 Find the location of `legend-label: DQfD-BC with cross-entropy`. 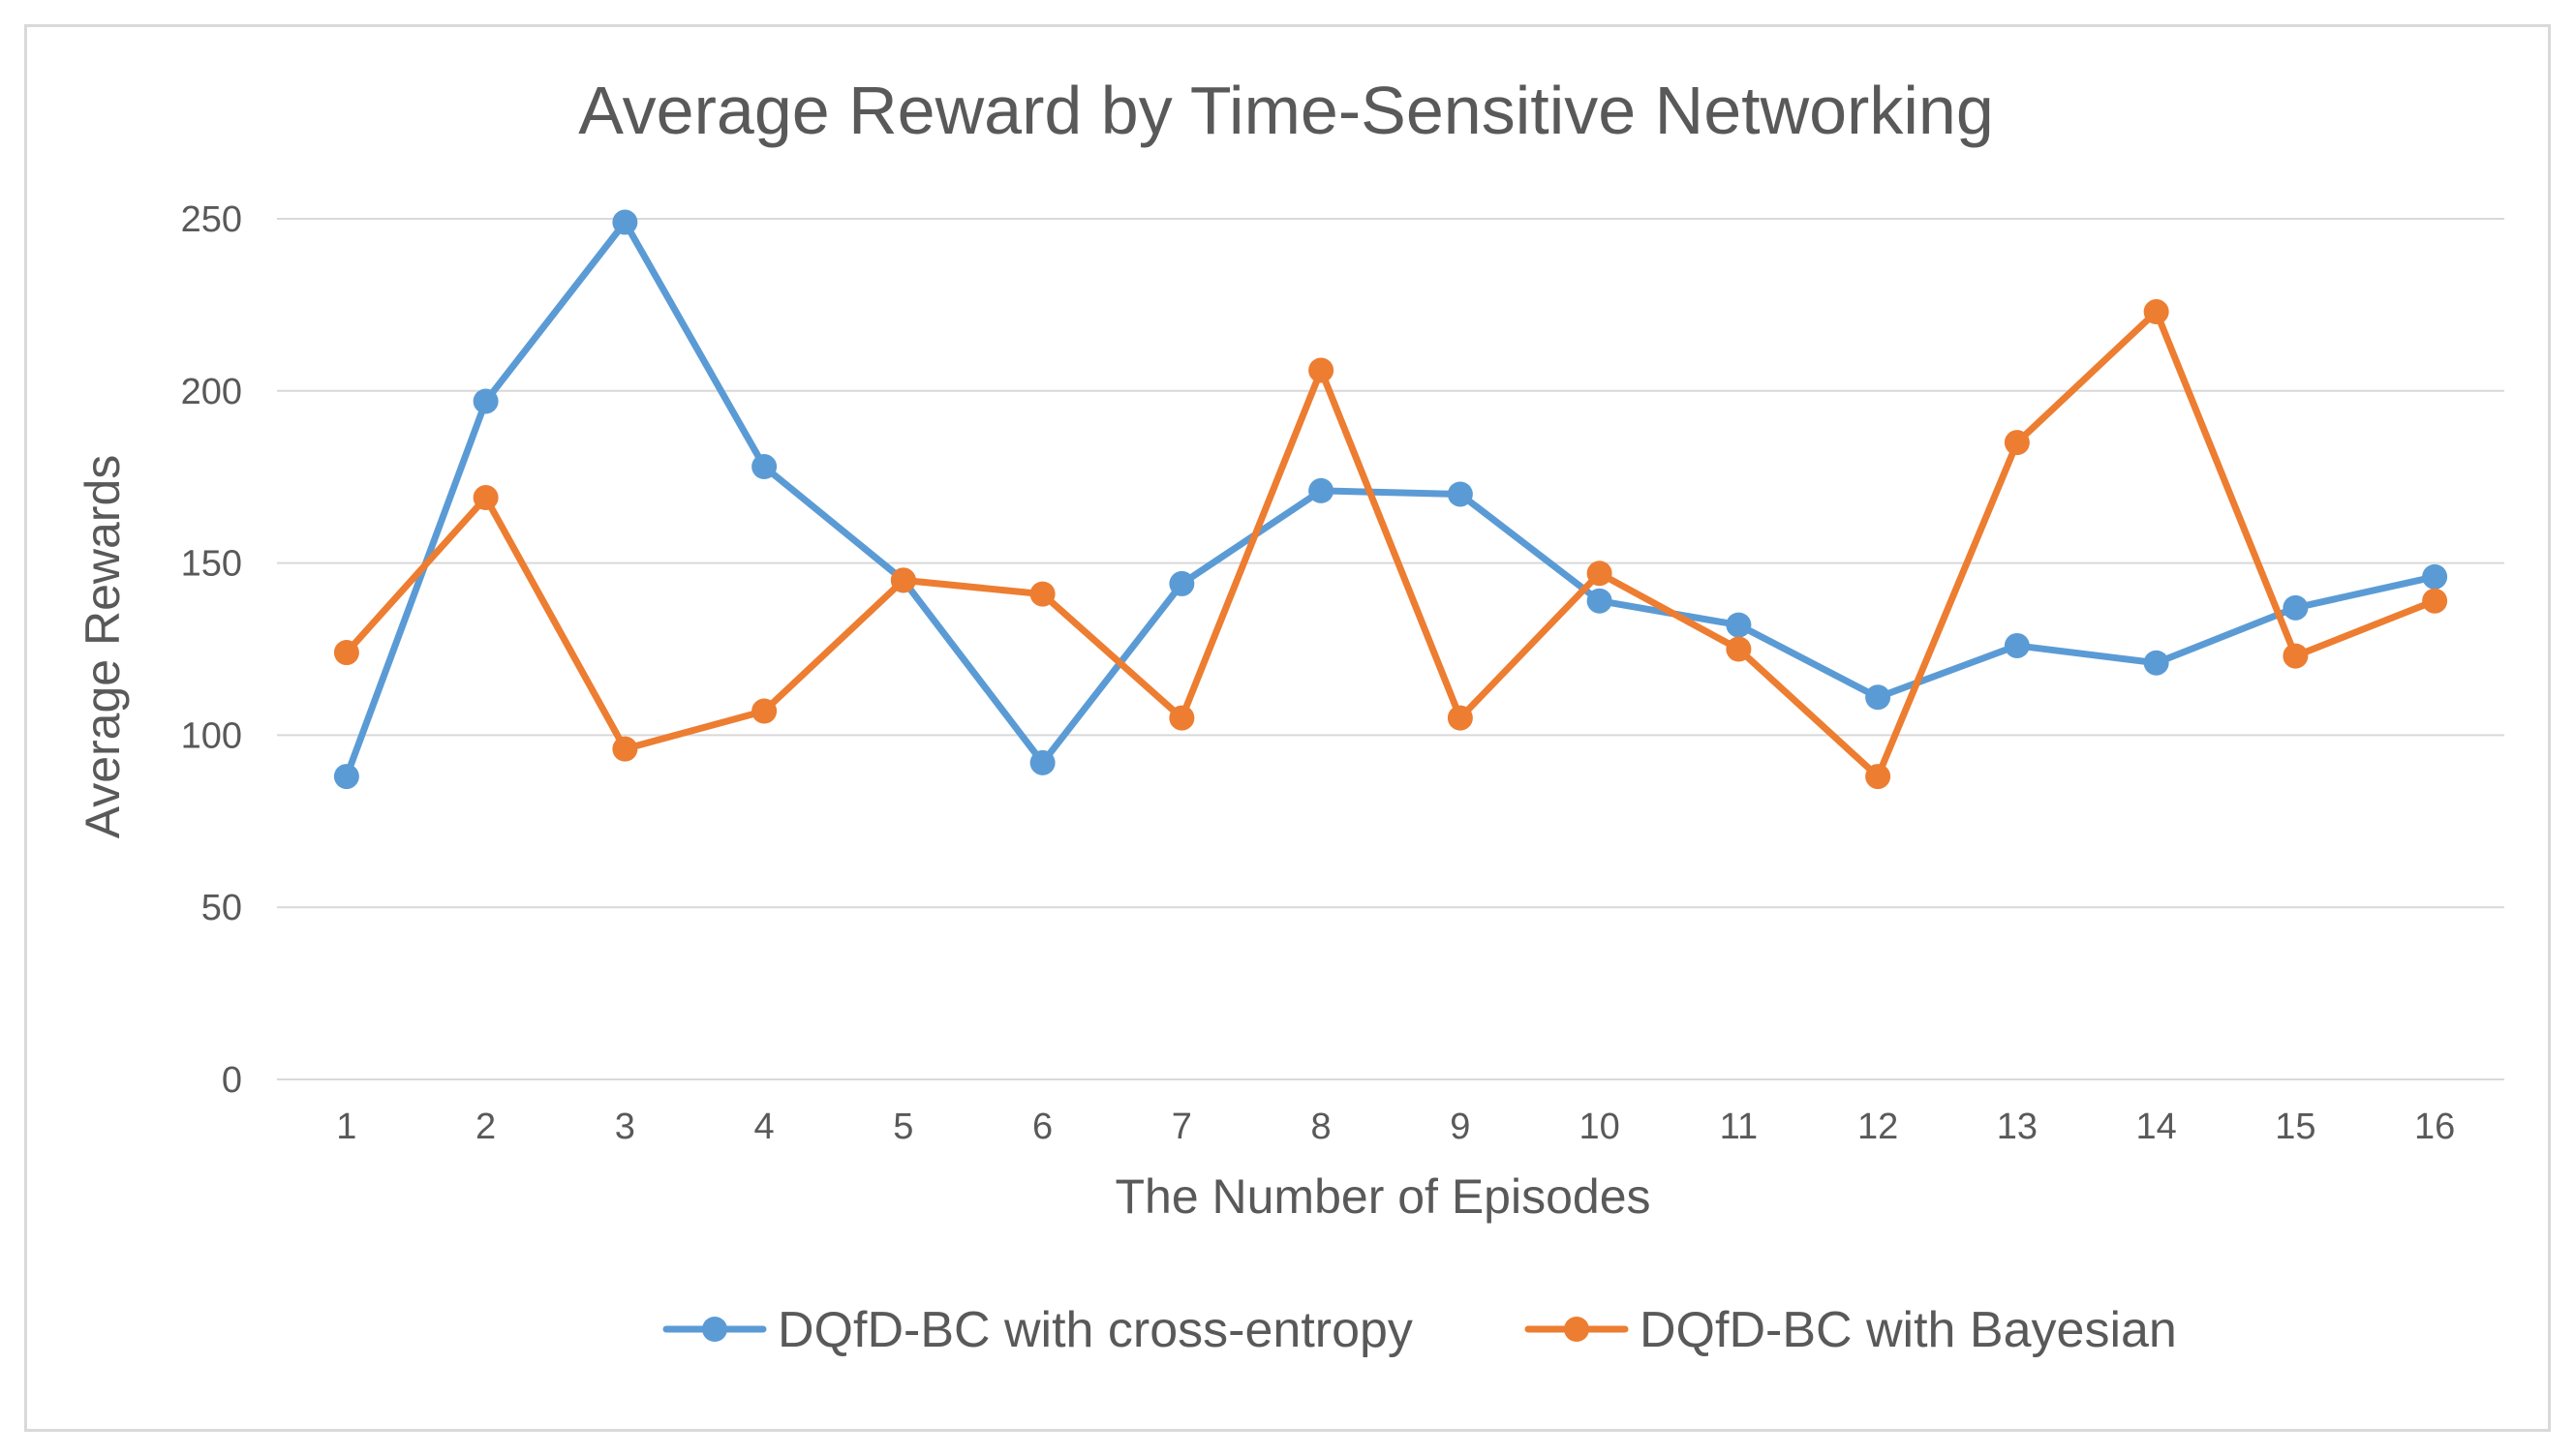

legend-label: DQfD-BC with cross-entropy is located at coordinates (1095, 1330).